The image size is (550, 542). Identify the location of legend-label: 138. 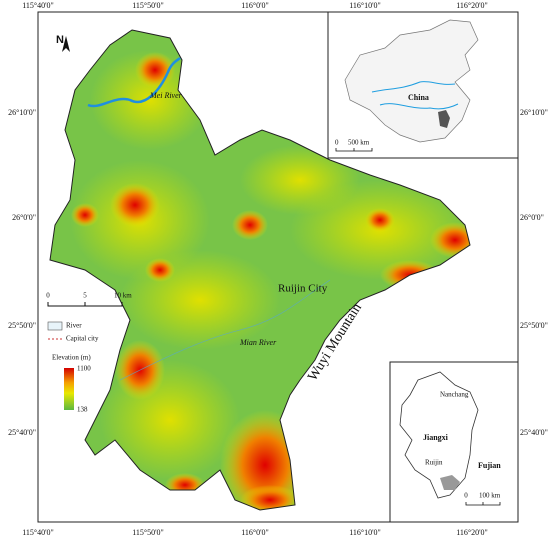
(82, 410).